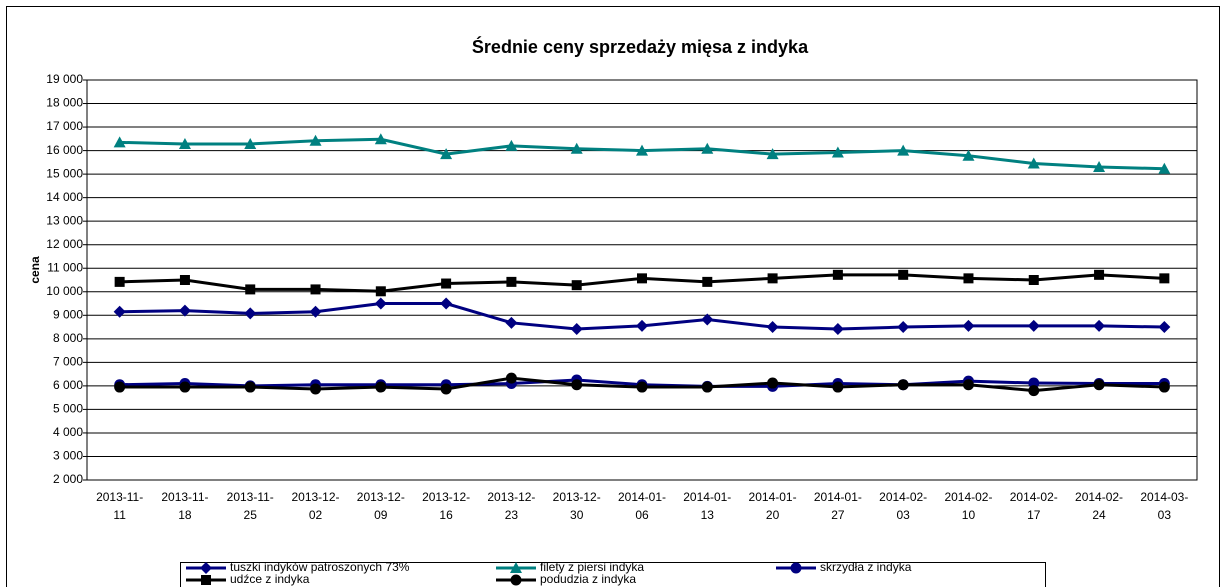 The height and width of the screenshot is (587, 1226). Describe the element at coordinates (68, 385) in the screenshot. I see `y-tick-label: 6 000` at that location.